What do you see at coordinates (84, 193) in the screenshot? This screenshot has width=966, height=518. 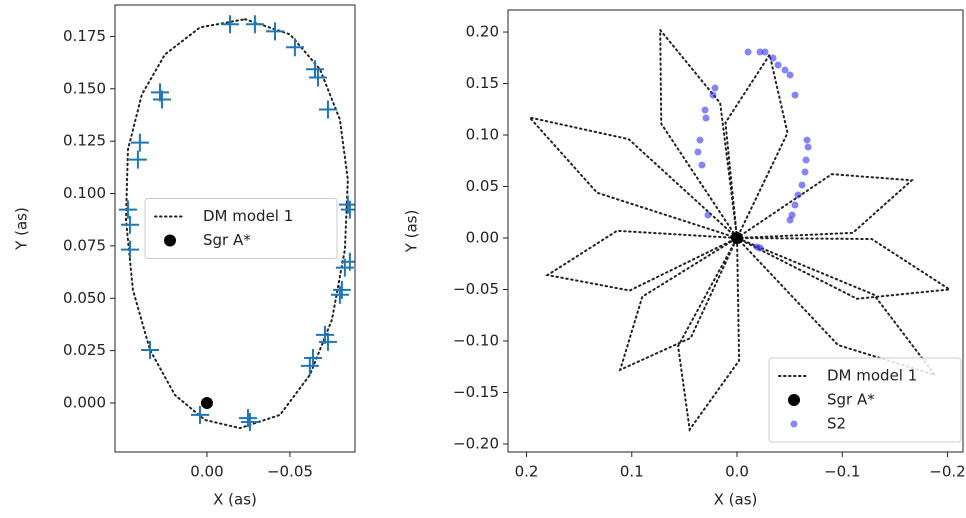 I see `y-tick-label: 0.100` at bounding box center [84, 193].